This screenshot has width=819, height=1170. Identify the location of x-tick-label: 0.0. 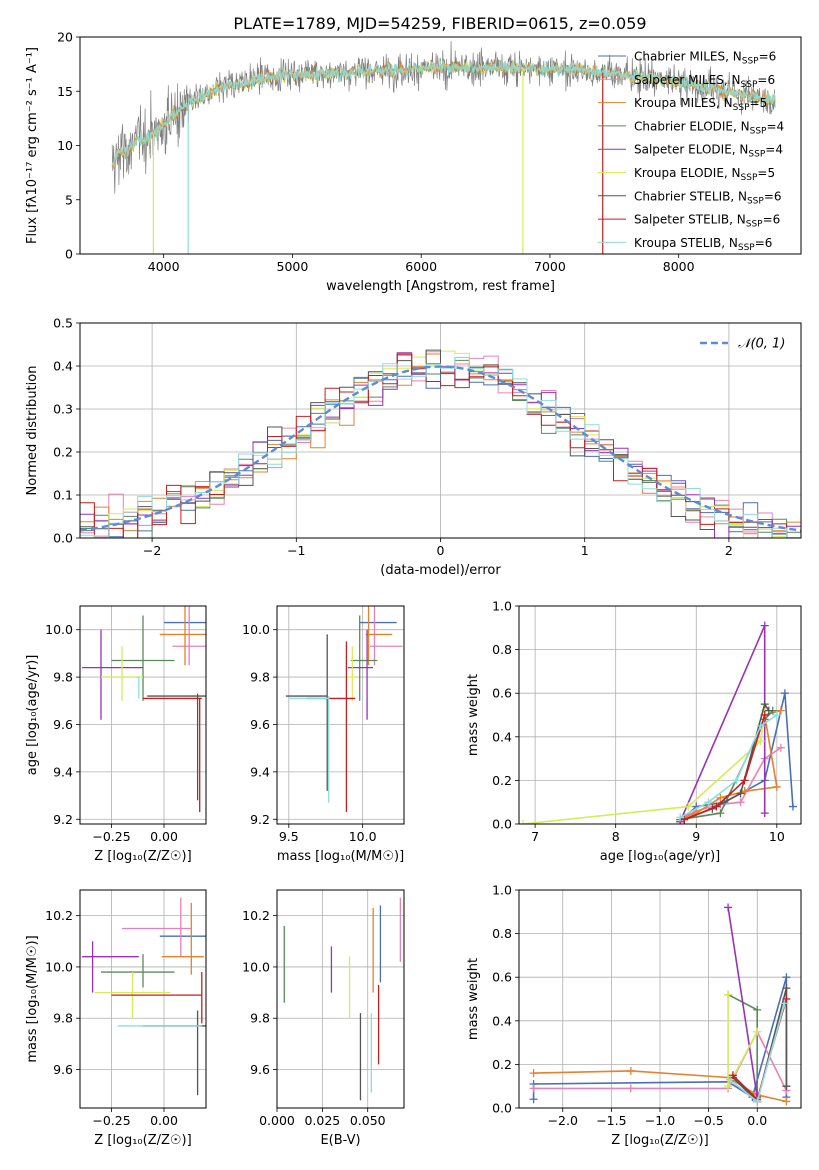
(757, 1120).